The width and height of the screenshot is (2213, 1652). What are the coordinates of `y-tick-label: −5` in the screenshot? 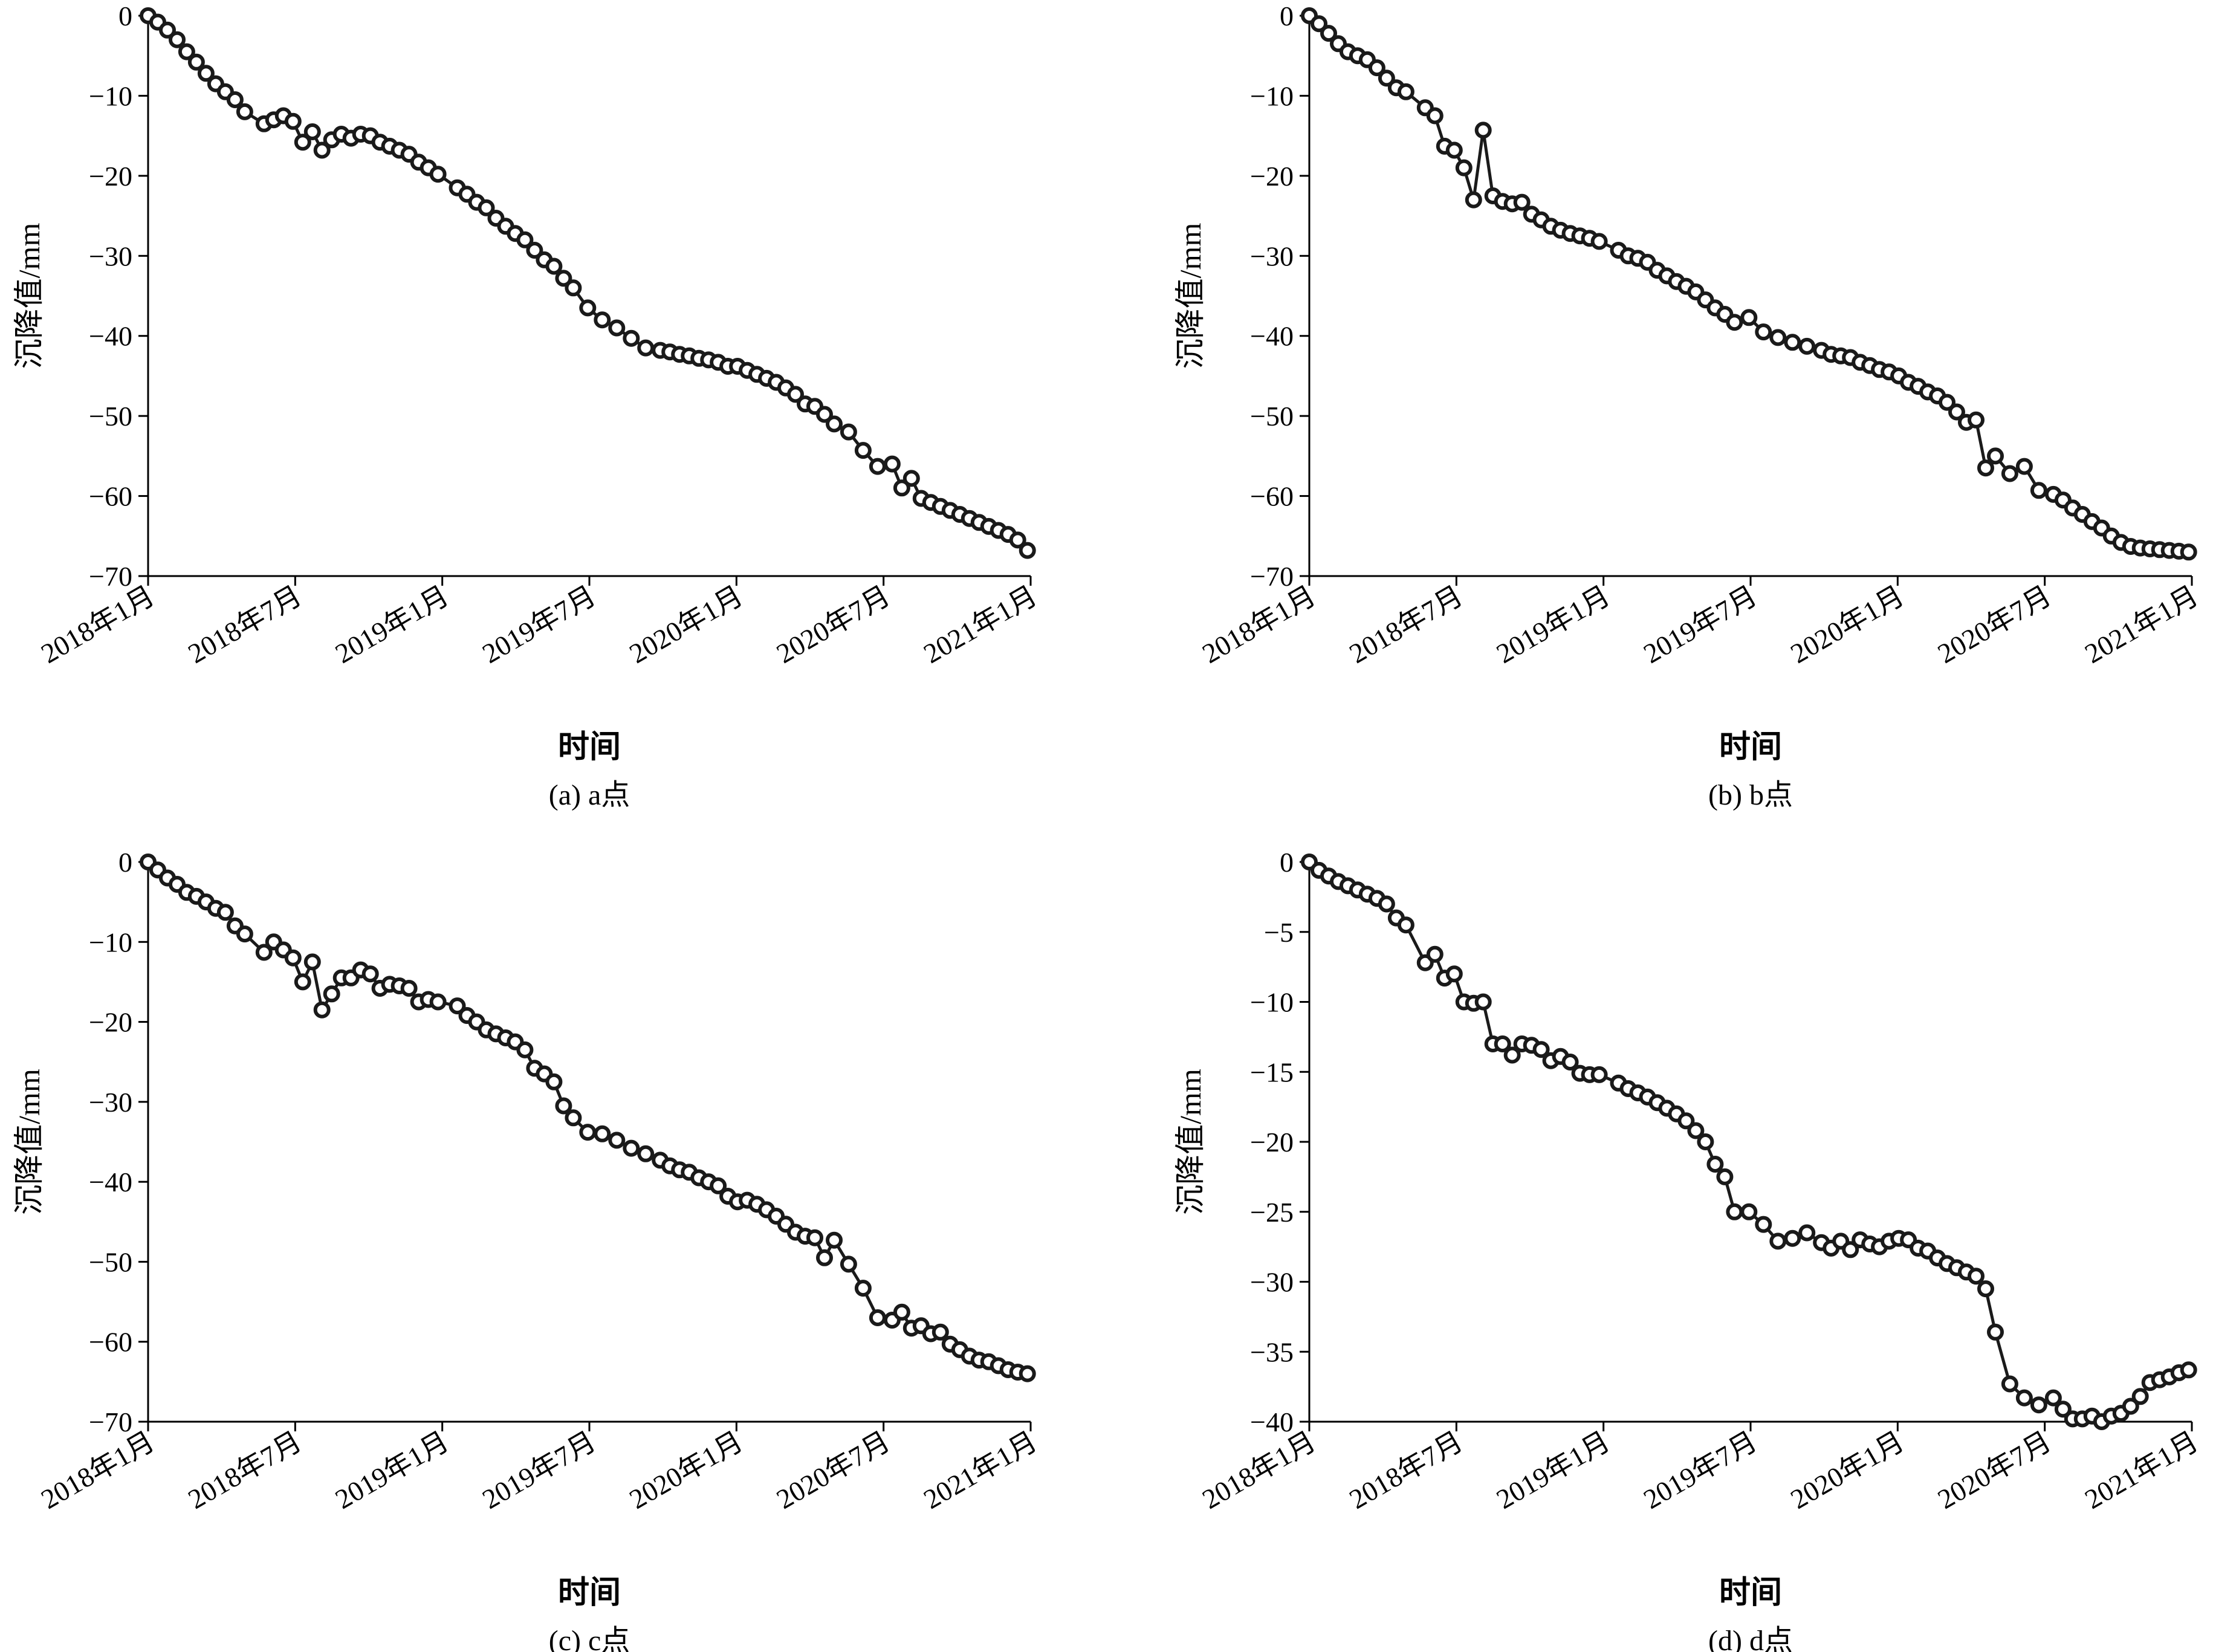 It's located at (1279, 933).